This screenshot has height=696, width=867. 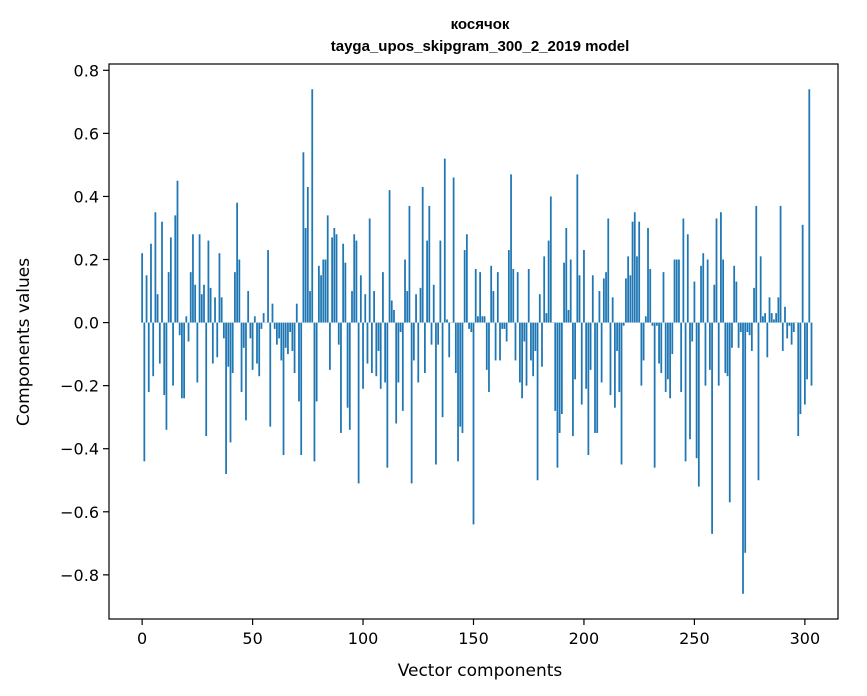 I want to click on y-axis: −0.8 −0.6 −0.4 −0.2 0.0 0.2 0.4 0.6 0.8, so click(x=84, y=323).